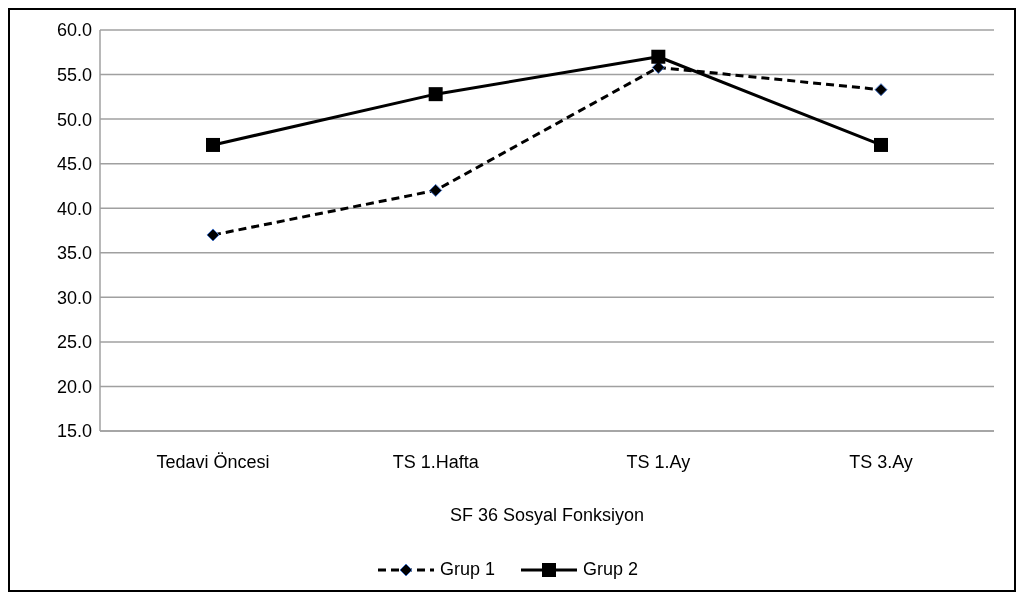 Image resolution: width=1026 pixels, height=608 pixels. What do you see at coordinates (74, 342) in the screenshot?
I see `y-tick-label: 25.0` at bounding box center [74, 342].